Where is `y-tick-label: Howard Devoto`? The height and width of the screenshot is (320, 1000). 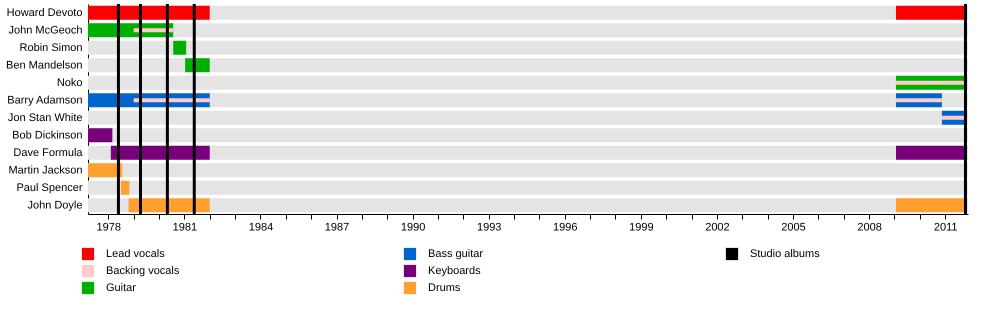 y-tick-label: Howard Devoto is located at coordinates (44, 12).